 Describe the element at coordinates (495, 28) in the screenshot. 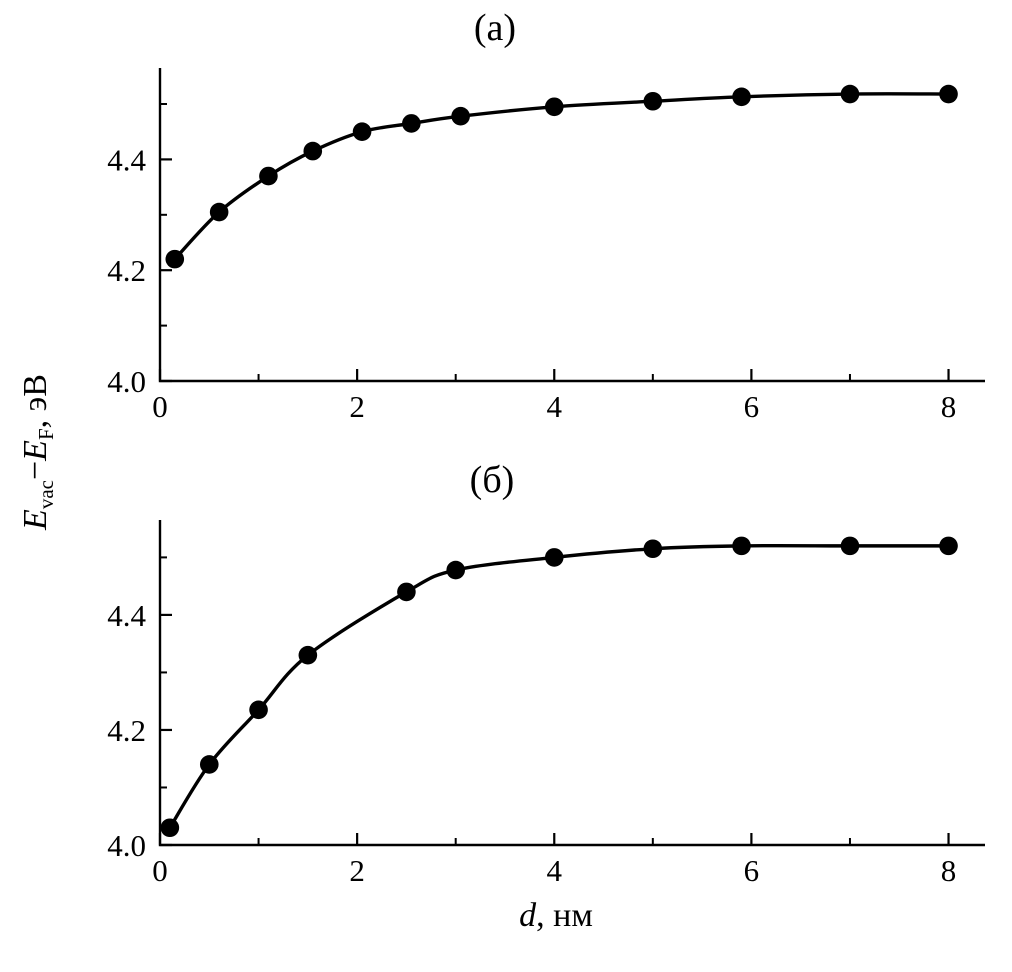

I see `panel-a-title: (а)` at that location.